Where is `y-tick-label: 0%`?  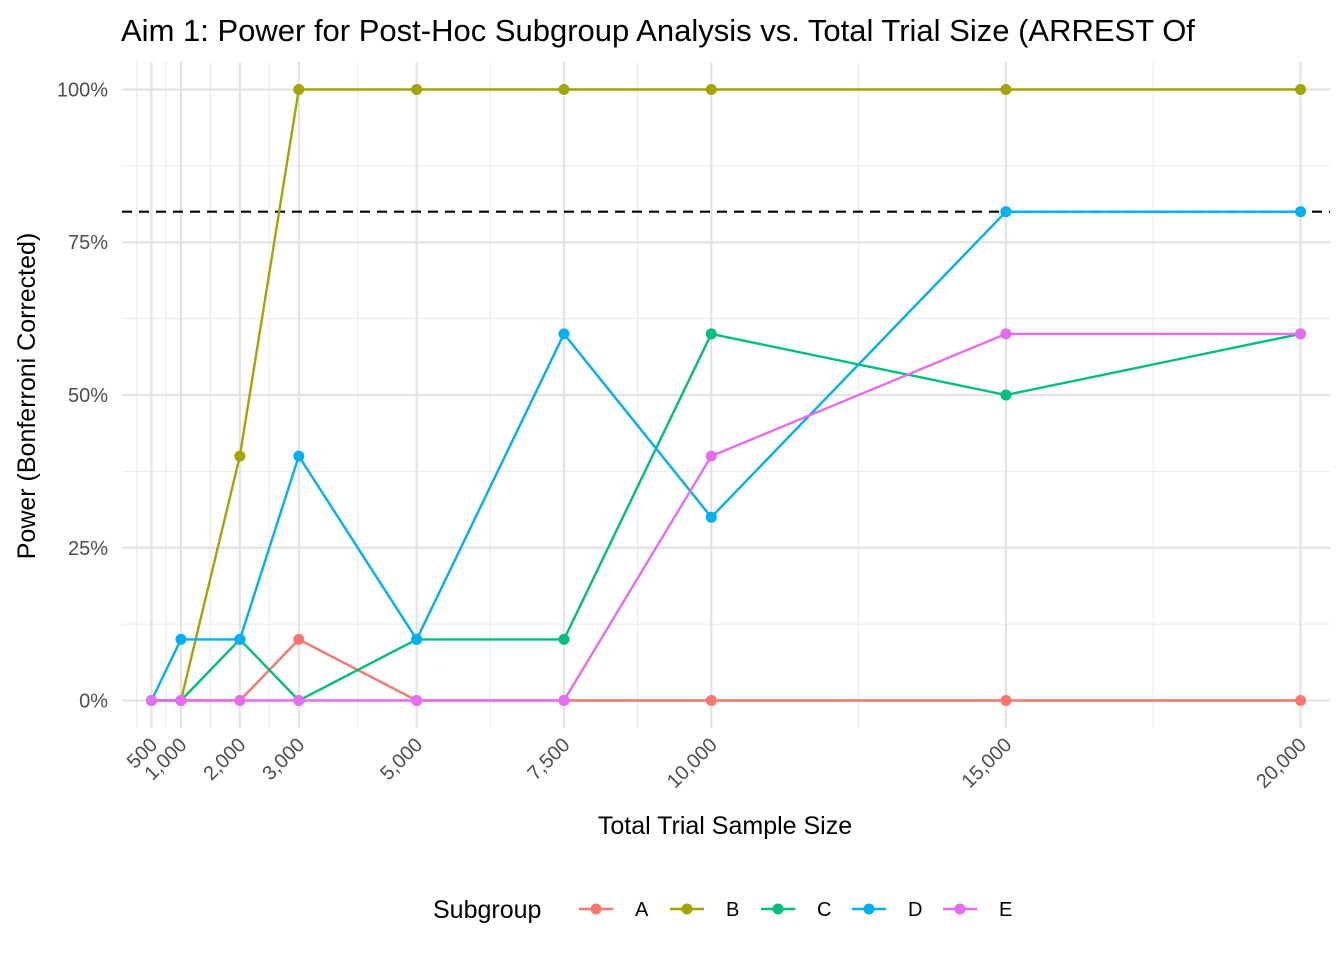 y-tick-label: 0% is located at coordinates (93, 702).